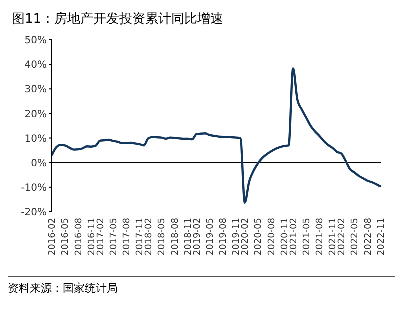 Image resolution: width=403 pixels, height=320 pixels. I want to click on x-tick-label: 2022-05, so click(355, 237).